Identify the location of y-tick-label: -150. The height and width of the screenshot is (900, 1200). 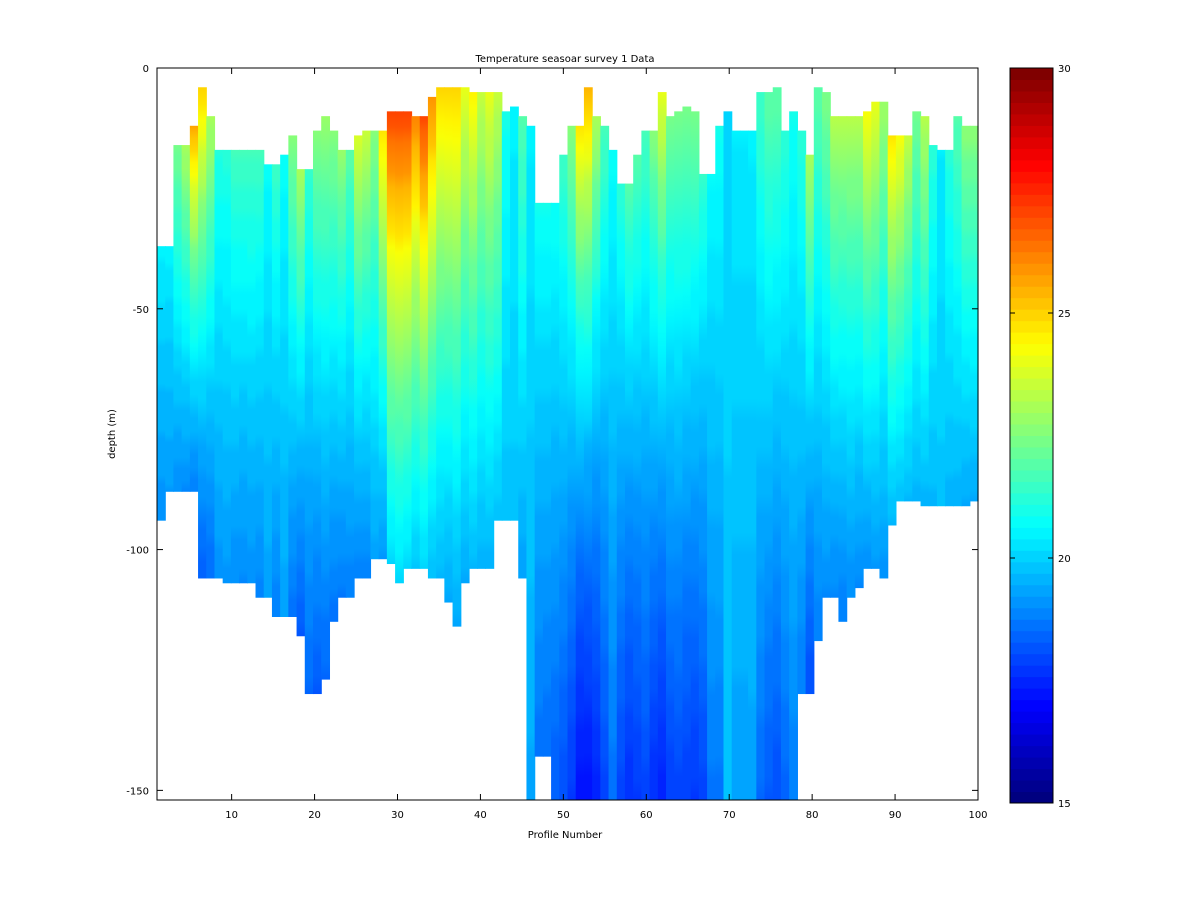
(137, 791).